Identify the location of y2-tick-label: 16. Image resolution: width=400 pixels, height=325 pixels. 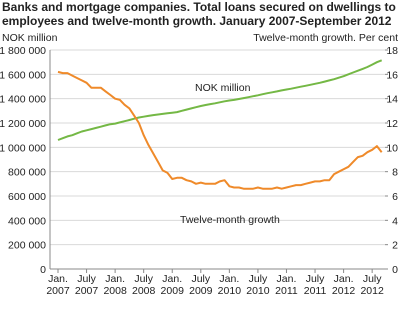
(392, 75).